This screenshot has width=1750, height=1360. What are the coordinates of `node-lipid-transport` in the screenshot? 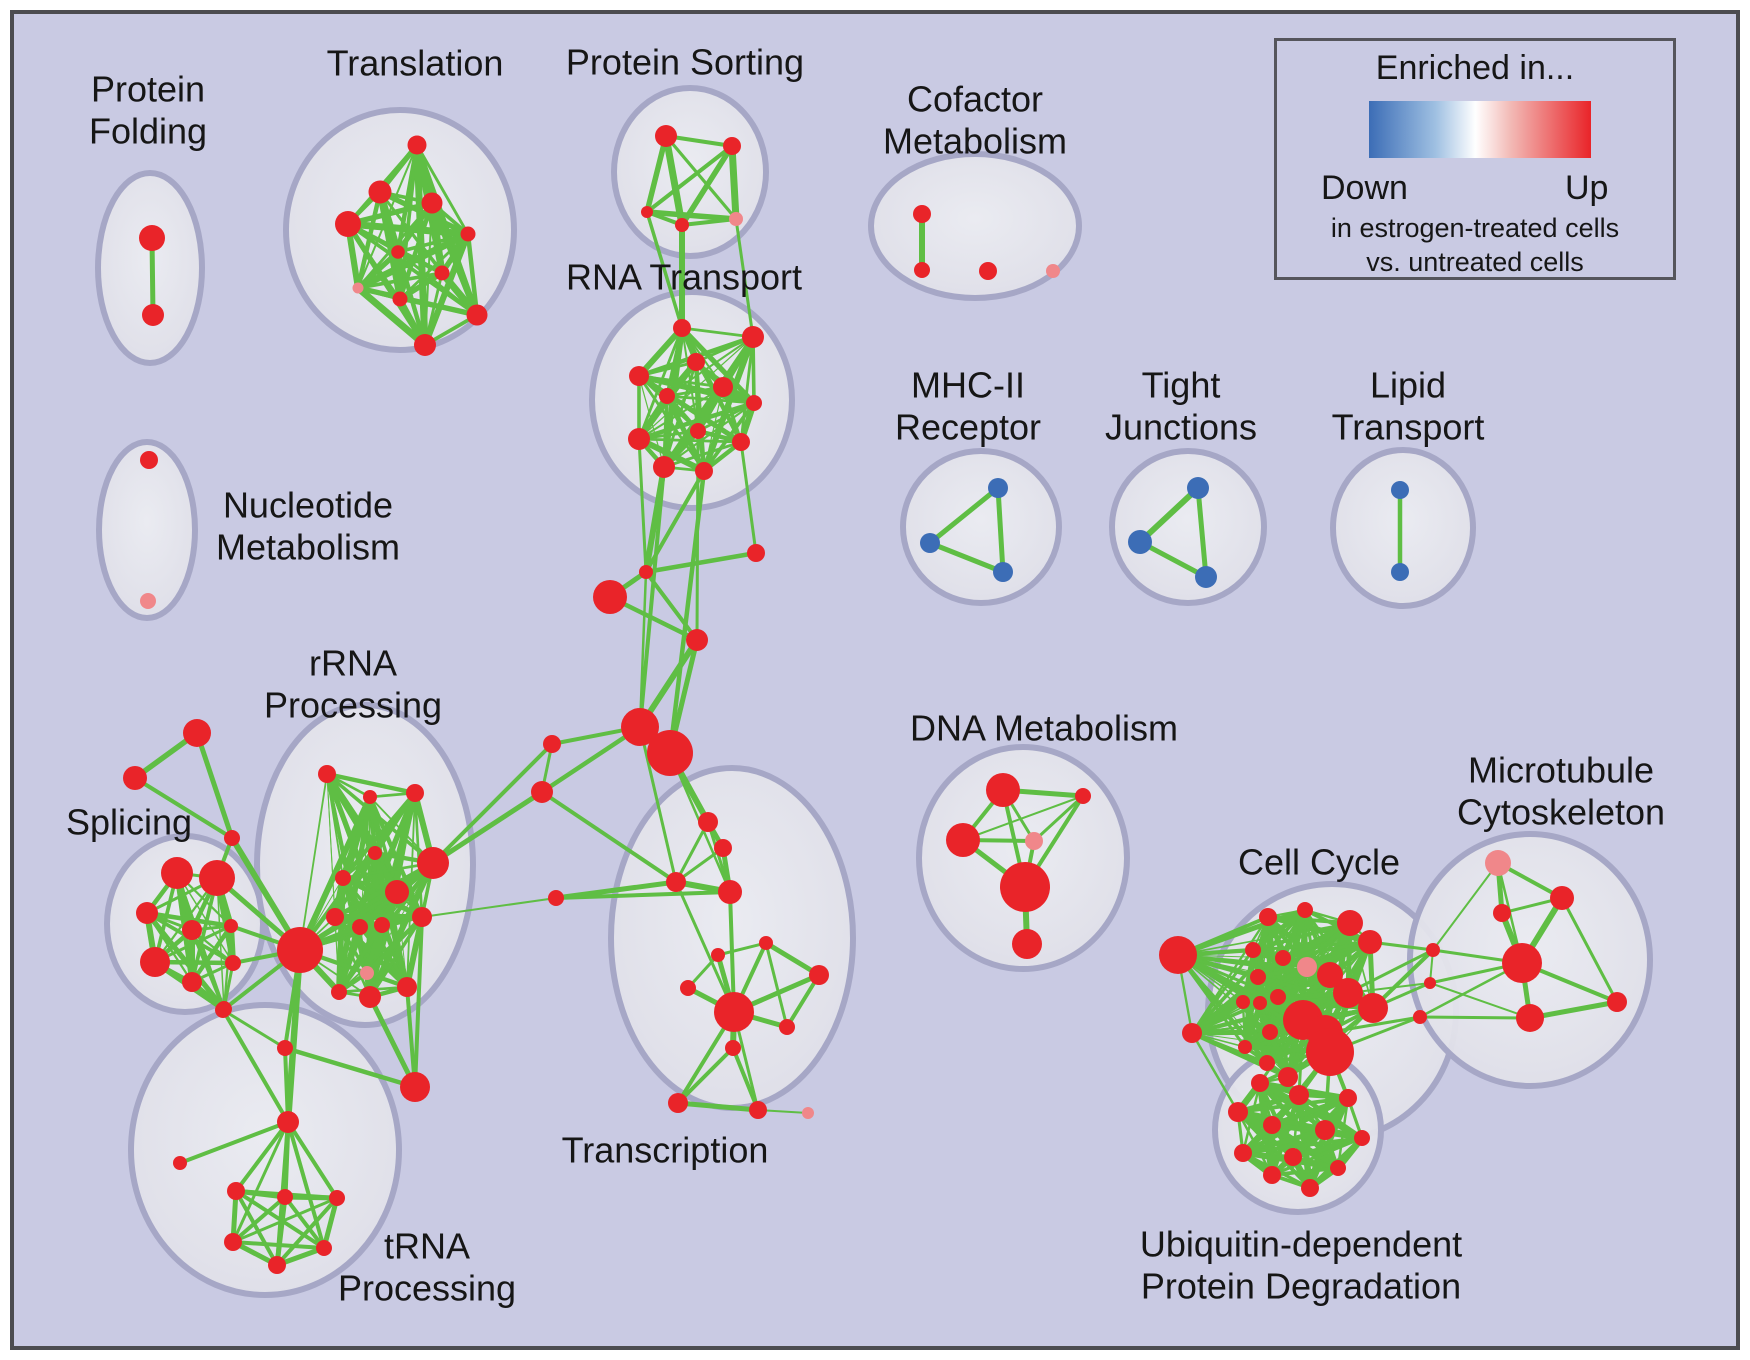 It's located at (1400, 572).